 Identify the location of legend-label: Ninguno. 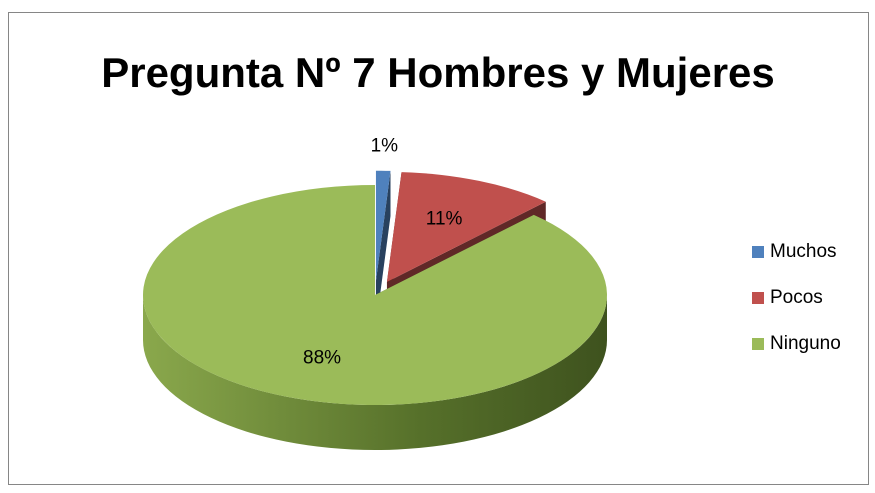
(805, 343).